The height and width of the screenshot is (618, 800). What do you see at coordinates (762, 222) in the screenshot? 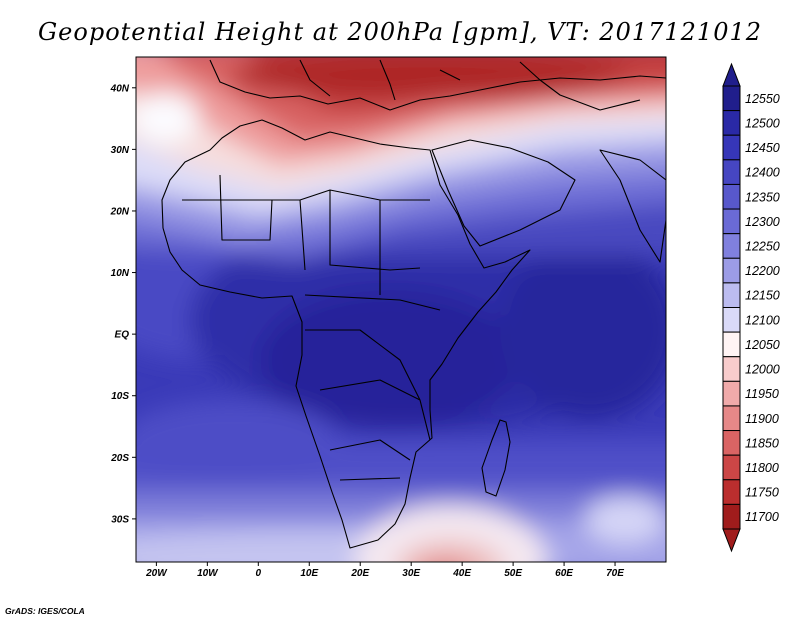
I see `colorbar-label: 12300` at bounding box center [762, 222].